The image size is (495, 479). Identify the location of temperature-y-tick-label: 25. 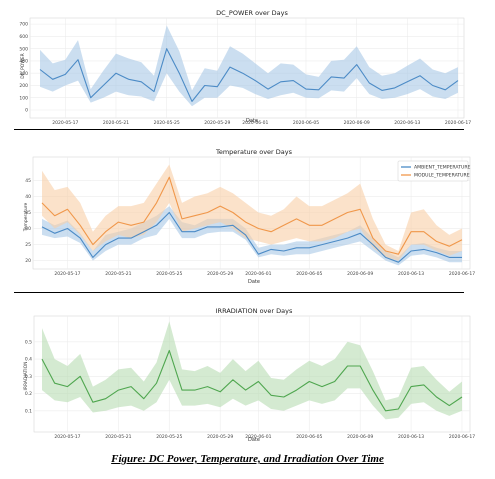
(28, 245).